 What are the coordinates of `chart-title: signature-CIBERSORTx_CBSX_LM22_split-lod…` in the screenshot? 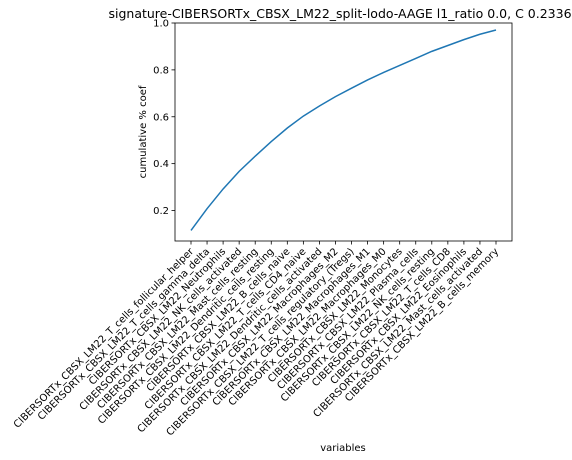 It's located at (339, 13).